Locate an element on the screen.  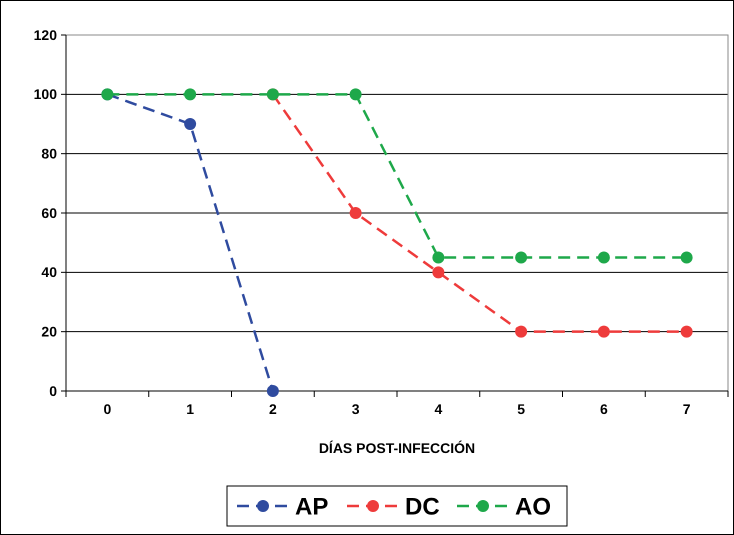
x-tick-label: 2 is located at coordinates (272, 409).